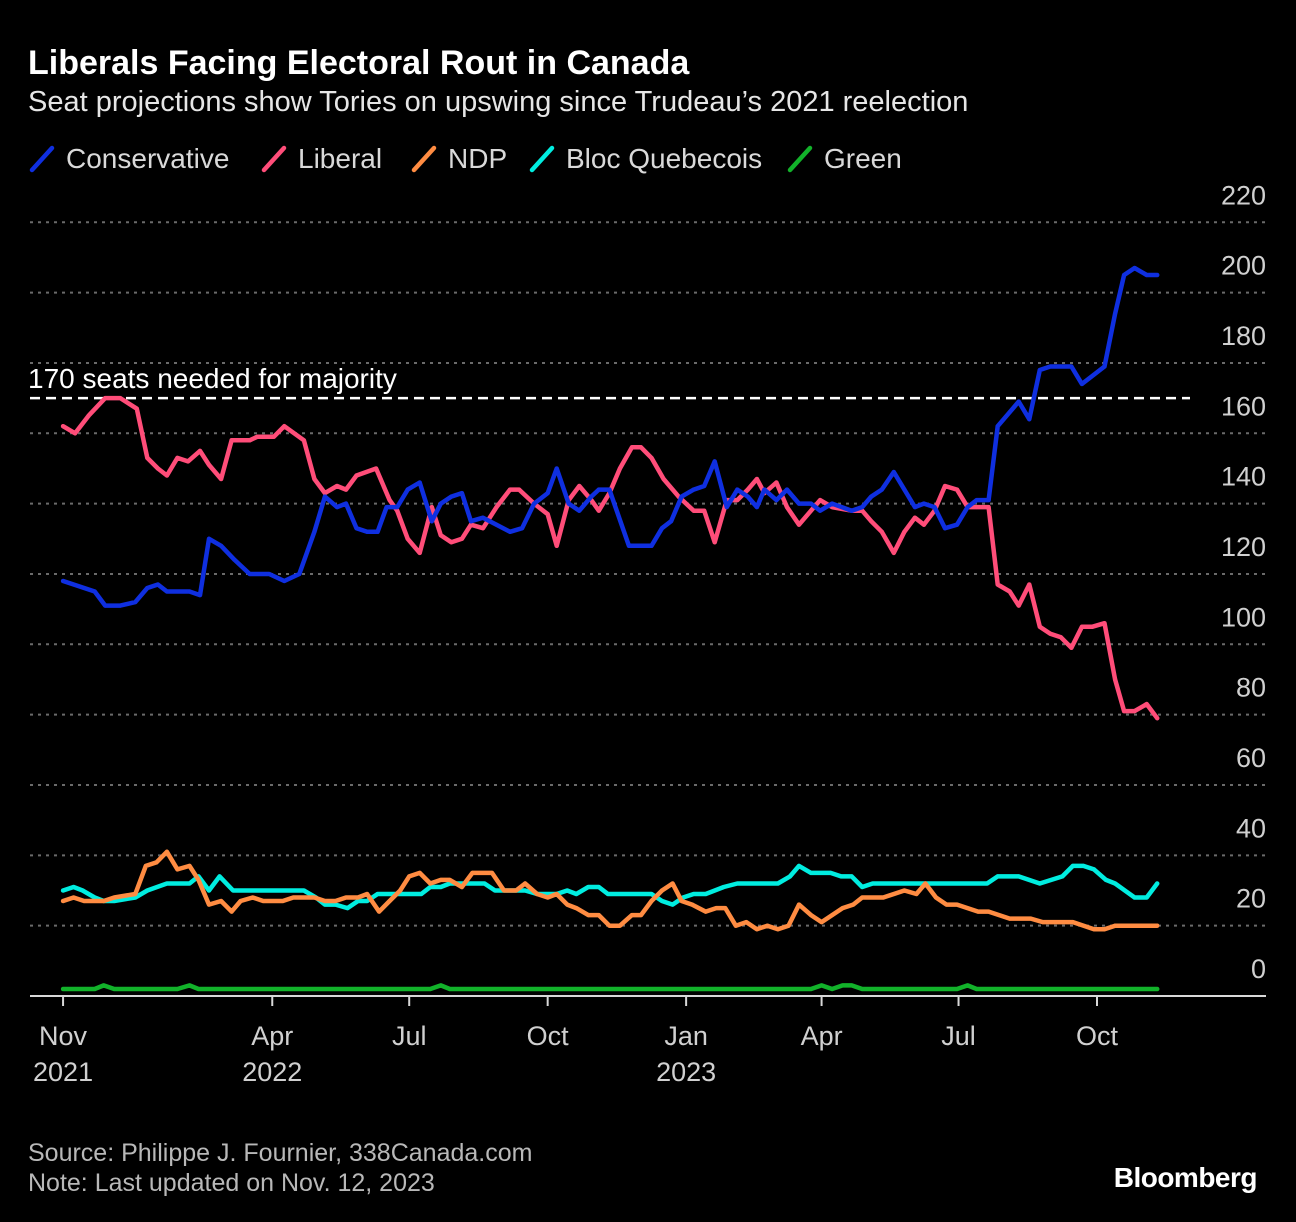  What do you see at coordinates (272, 1036) in the screenshot?
I see `x-tick-label: Apr` at bounding box center [272, 1036].